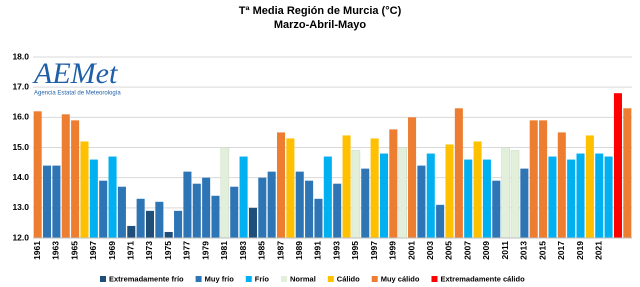 Image resolution: width=640 pixels, height=287 pixels. Describe the element at coordinates (20, 237) in the screenshot. I see `y-tick-label: 12.0` at that location.